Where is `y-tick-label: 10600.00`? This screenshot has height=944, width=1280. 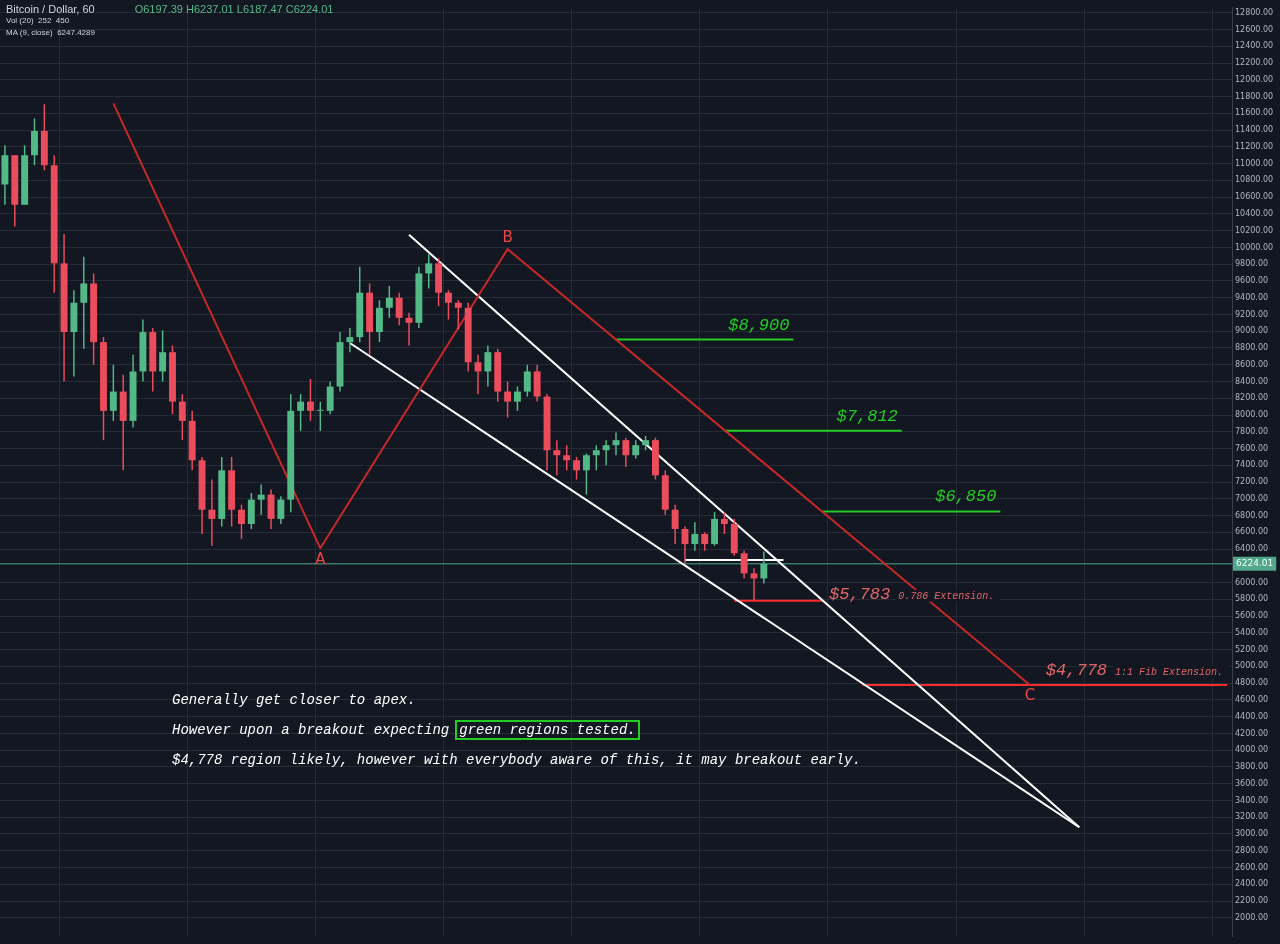 y-tick-label: 10600.00 is located at coordinates (1254, 197).